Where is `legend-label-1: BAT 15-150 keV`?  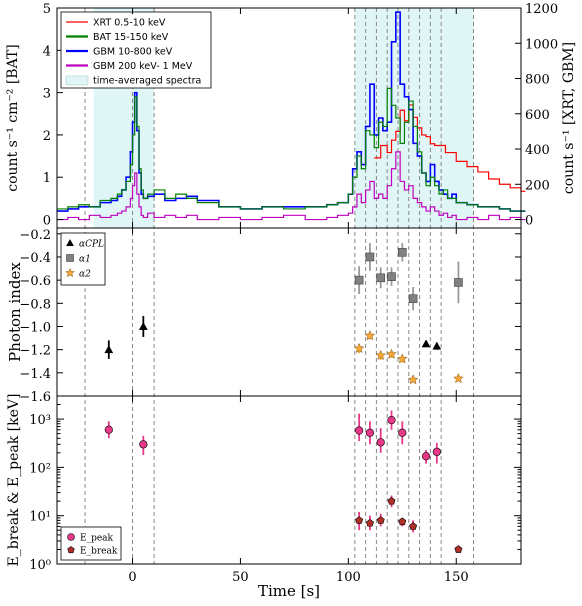 legend-label-1: BAT 15-150 keV is located at coordinates (131, 37).